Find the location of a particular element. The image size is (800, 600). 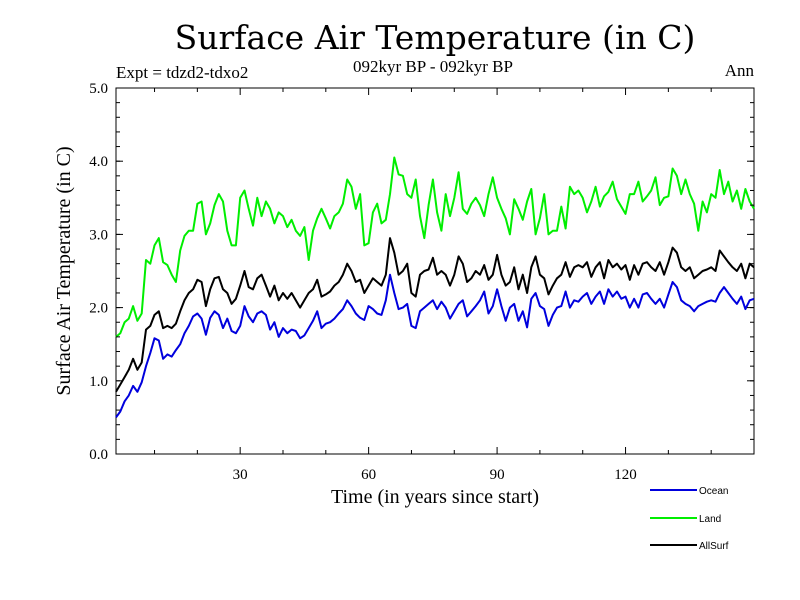

y-tick-label: 0.0 is located at coordinates (98, 455).